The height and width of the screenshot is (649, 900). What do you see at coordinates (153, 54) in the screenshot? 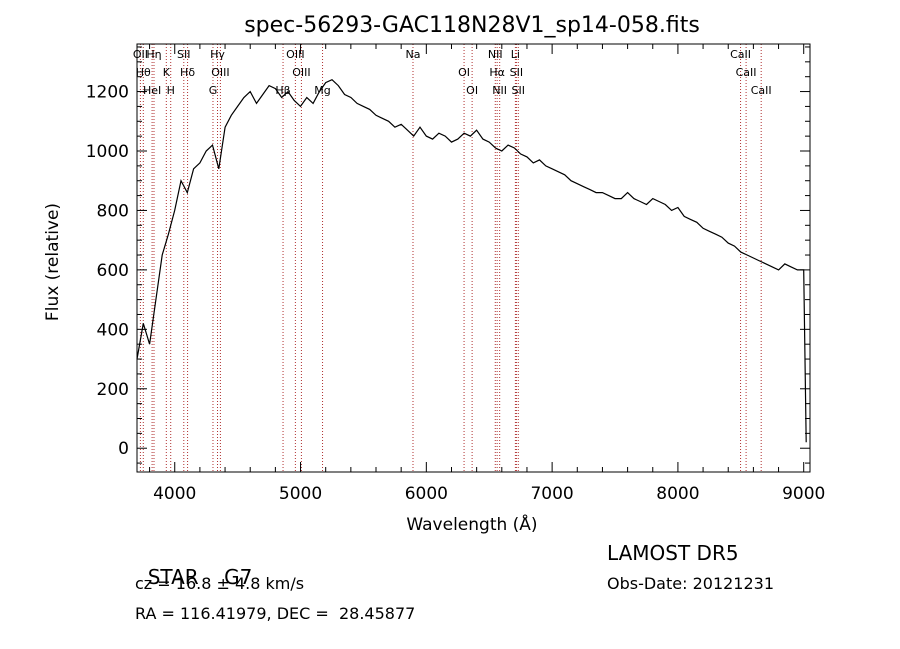
I see `spectral-line-label: Hη` at bounding box center [153, 54].